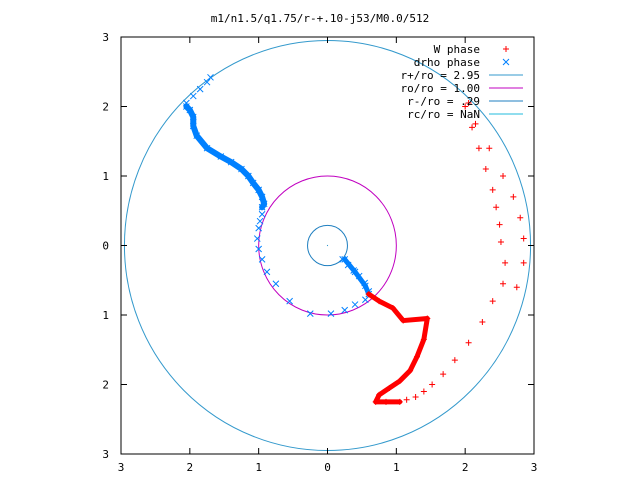 Image resolution: width=640 pixels, height=480 pixels. Describe the element at coordinates (327, 467) in the screenshot. I see `x-tick-label: 0` at that location.